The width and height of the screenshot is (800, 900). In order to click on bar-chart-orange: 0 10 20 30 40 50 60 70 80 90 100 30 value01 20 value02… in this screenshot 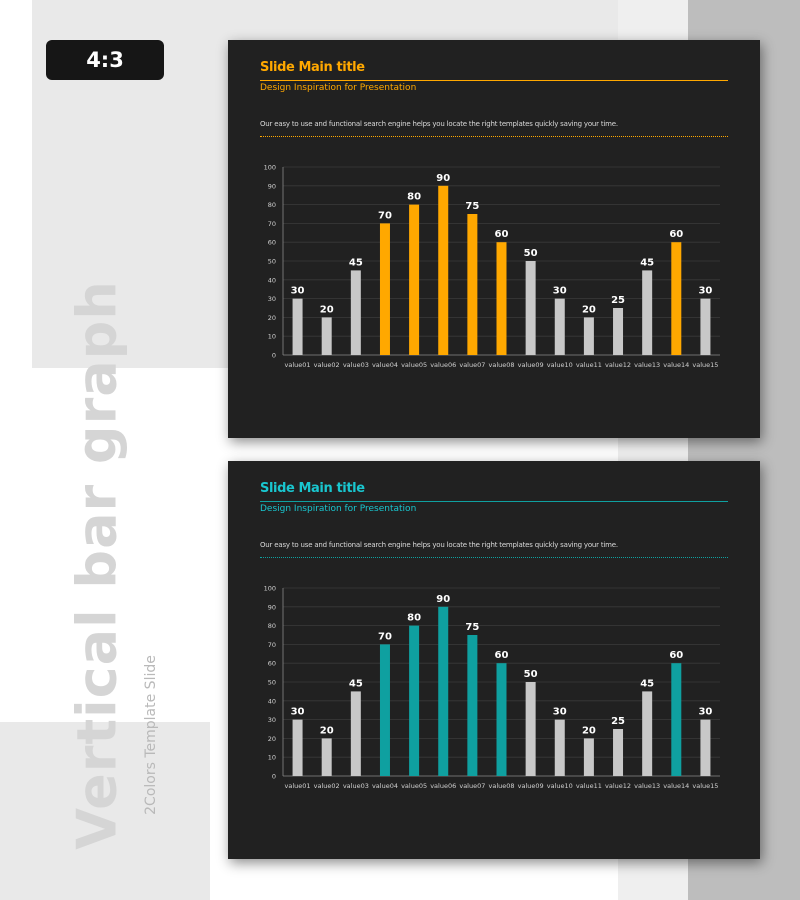, I will do `click(492, 266)`.